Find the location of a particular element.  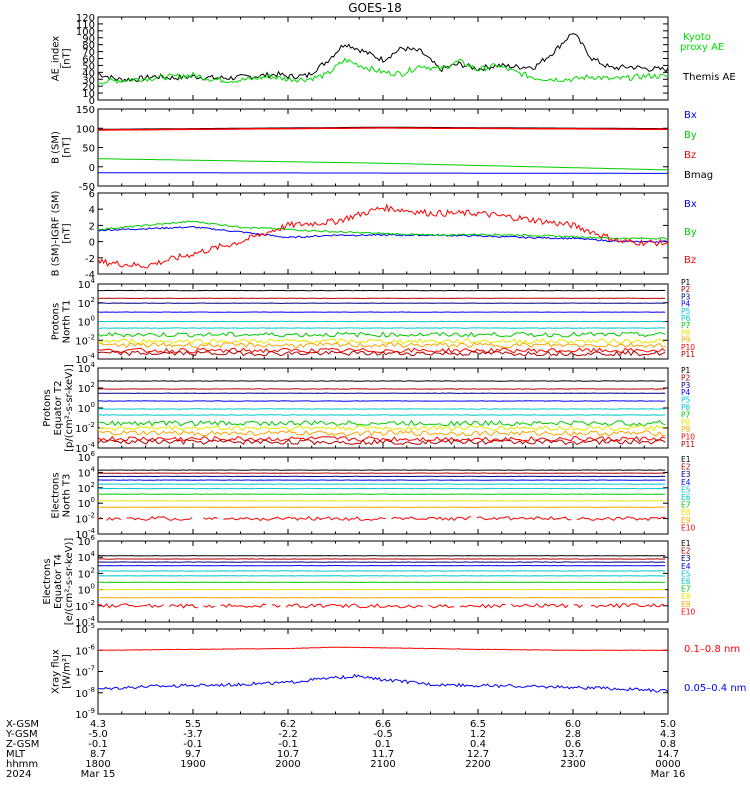

y-tick-label: 50 is located at coordinates (88, 149).